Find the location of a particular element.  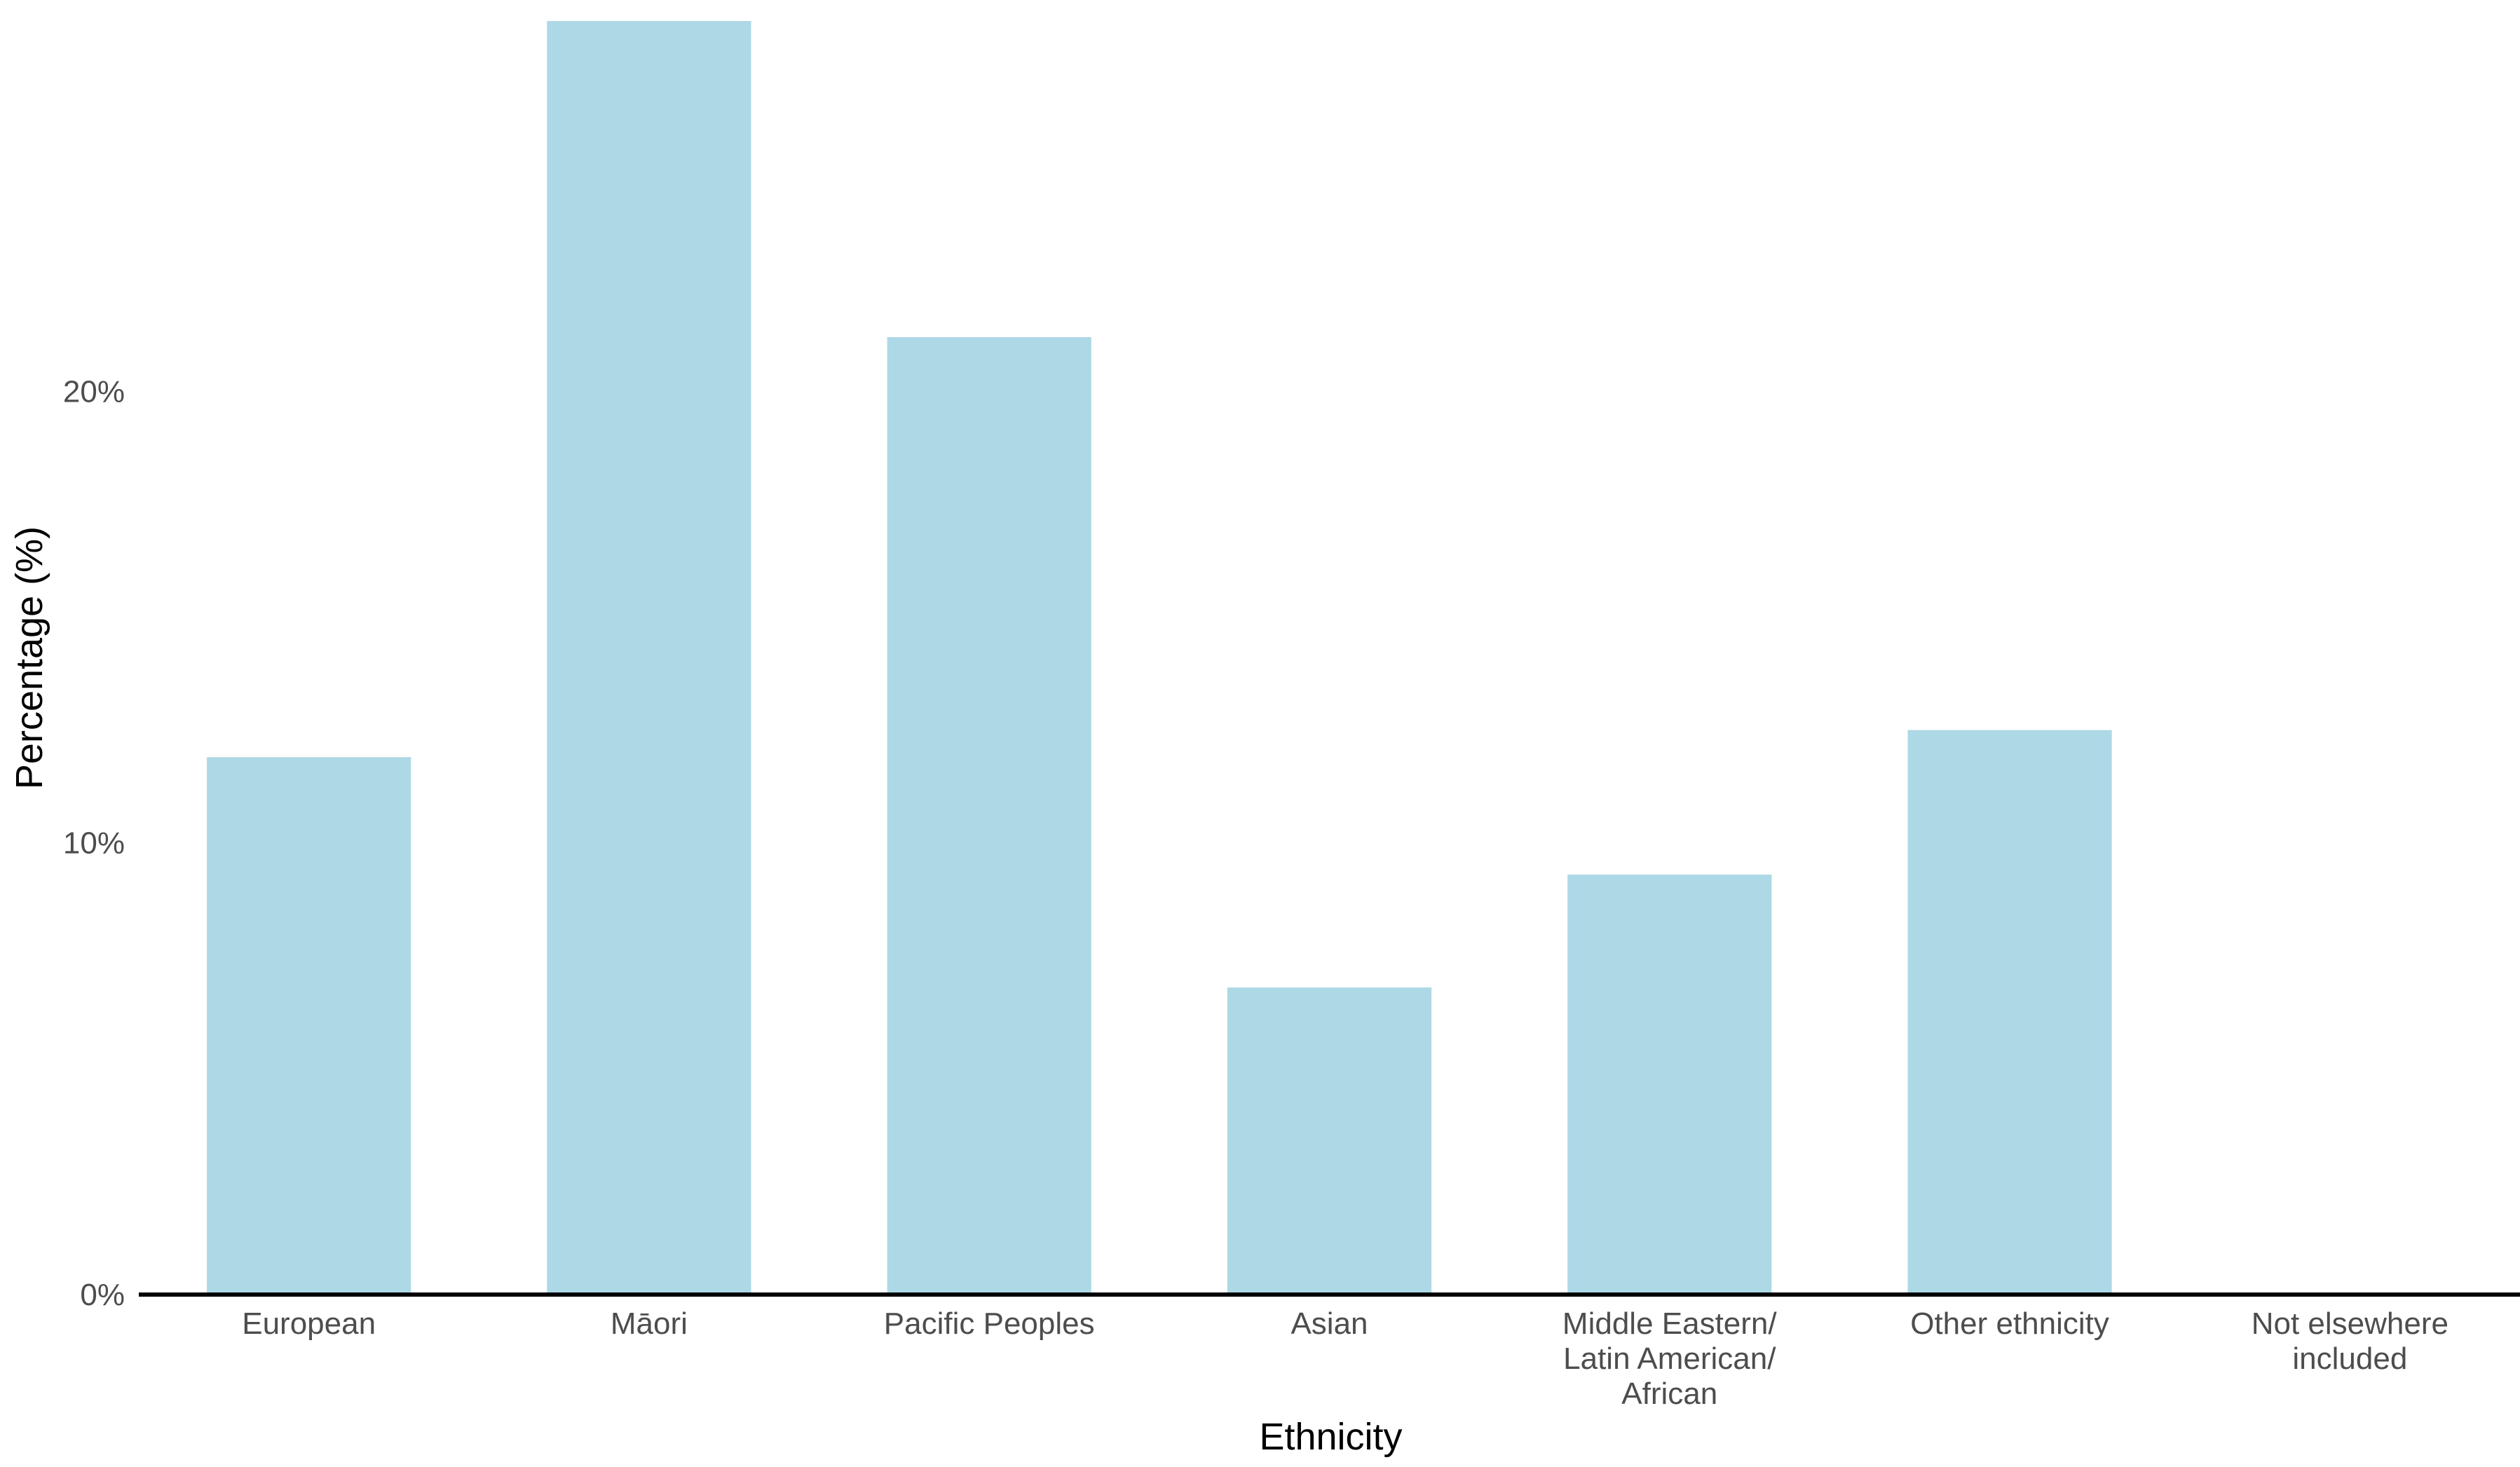

y-axis-title: Percentage (%) is located at coordinates (29, 658).